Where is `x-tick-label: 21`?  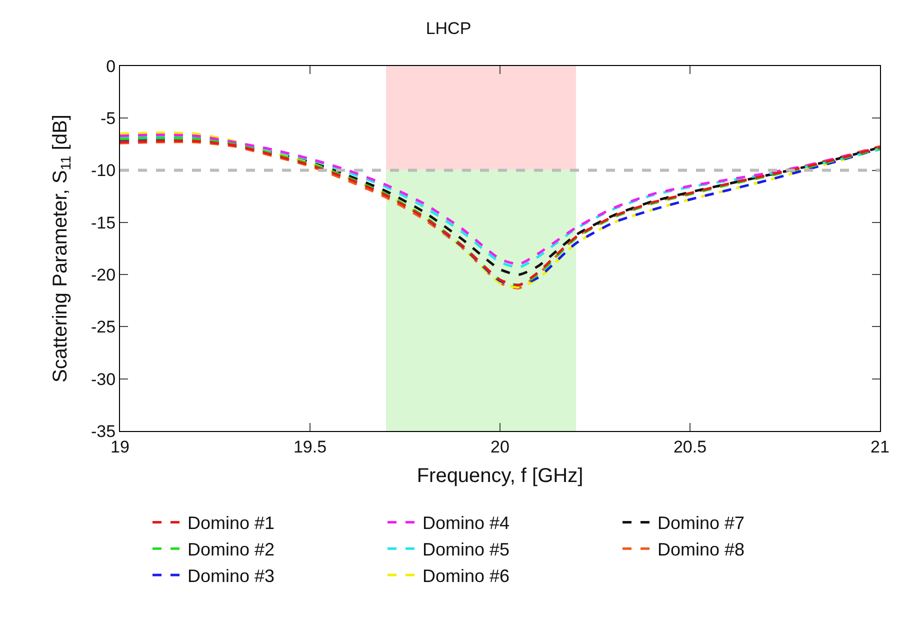
x-tick-label: 21 is located at coordinates (880, 446).